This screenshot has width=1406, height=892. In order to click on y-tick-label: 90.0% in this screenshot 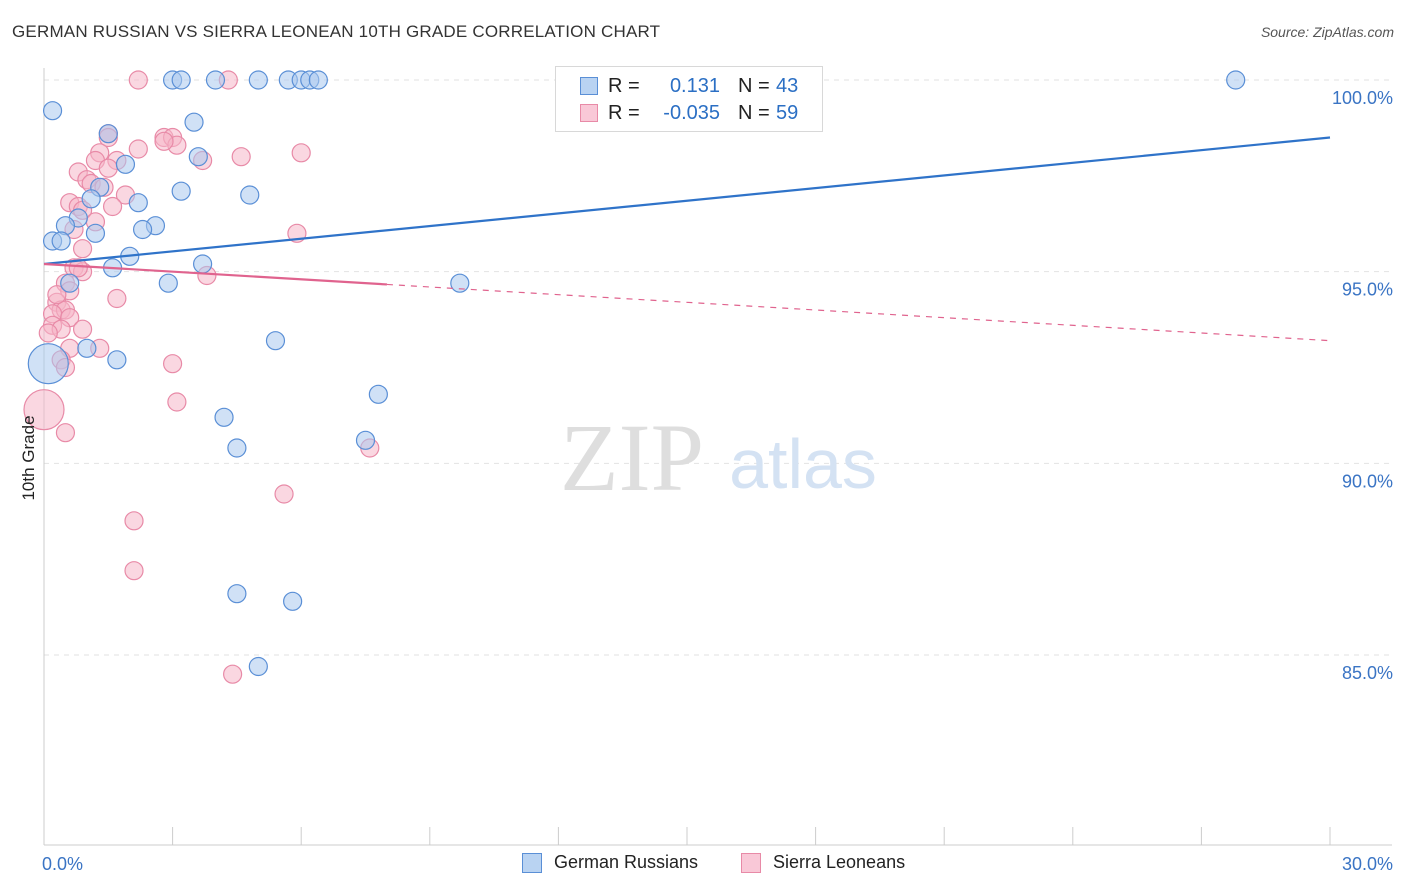, I will do `click(1367, 481)`.